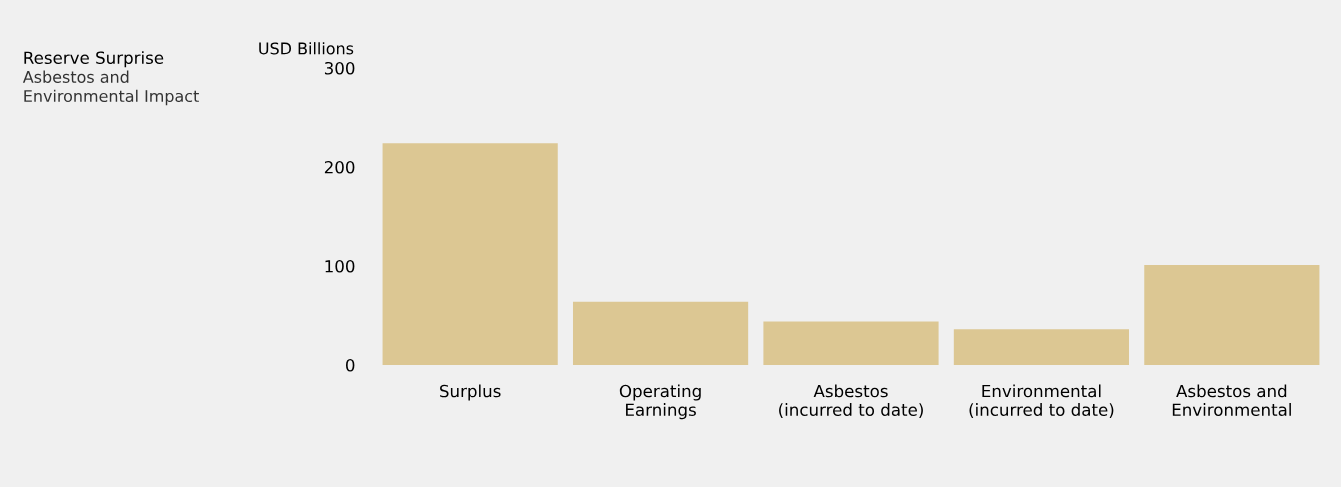  What do you see at coordinates (94, 59) in the screenshot?
I see `text: Reserve Surprise` at bounding box center [94, 59].